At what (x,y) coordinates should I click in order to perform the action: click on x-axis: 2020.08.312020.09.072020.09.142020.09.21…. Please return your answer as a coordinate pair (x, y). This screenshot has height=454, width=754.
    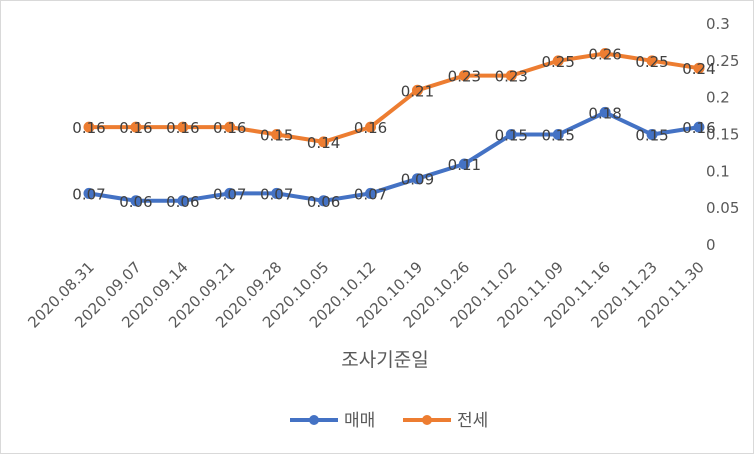
    Looking at the image, I should click on (365, 294).